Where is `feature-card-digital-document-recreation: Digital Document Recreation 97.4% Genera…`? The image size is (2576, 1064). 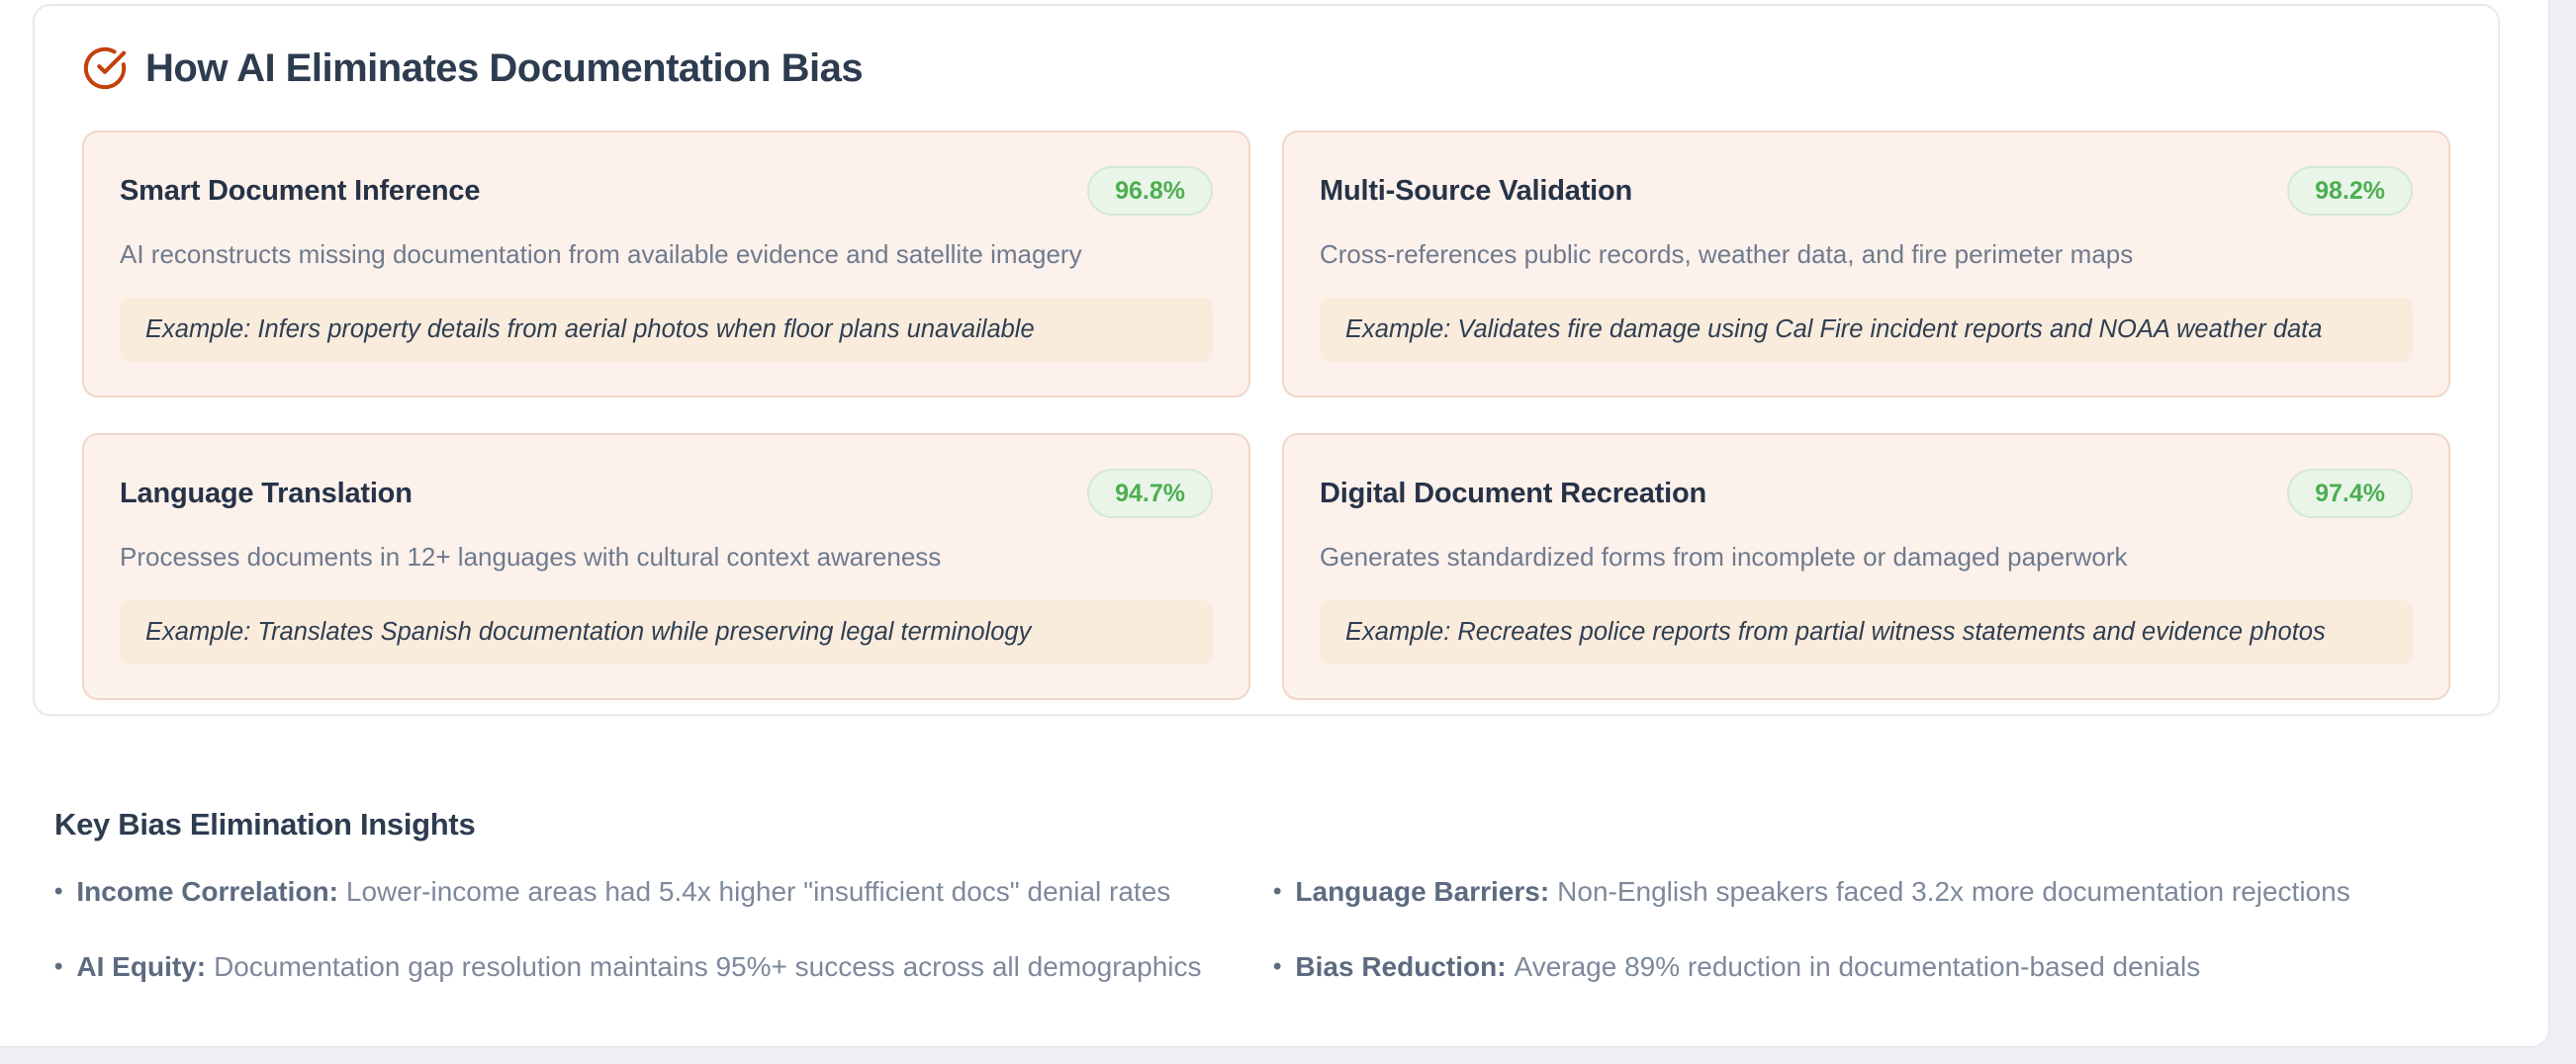
feature-card-digital-document-recreation: Digital Document Recreation 97.4% Genera… is located at coordinates (1866, 566).